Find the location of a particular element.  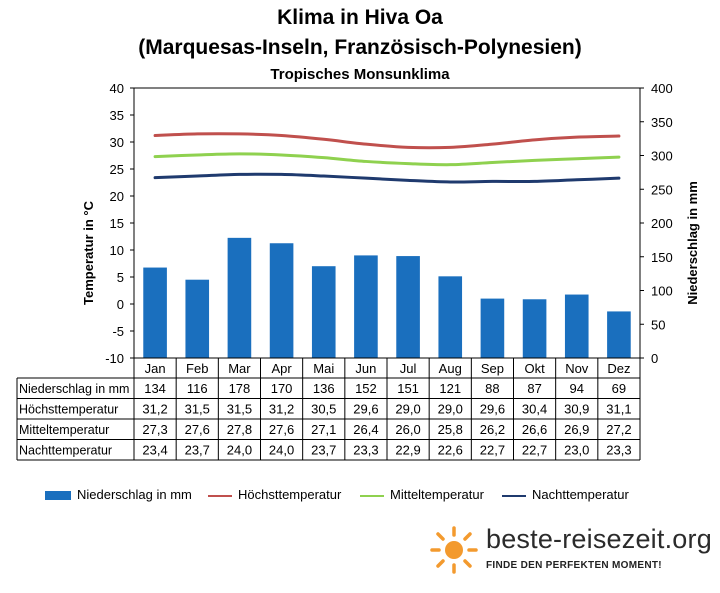

table-cell: 22,6 is located at coordinates (450, 450).